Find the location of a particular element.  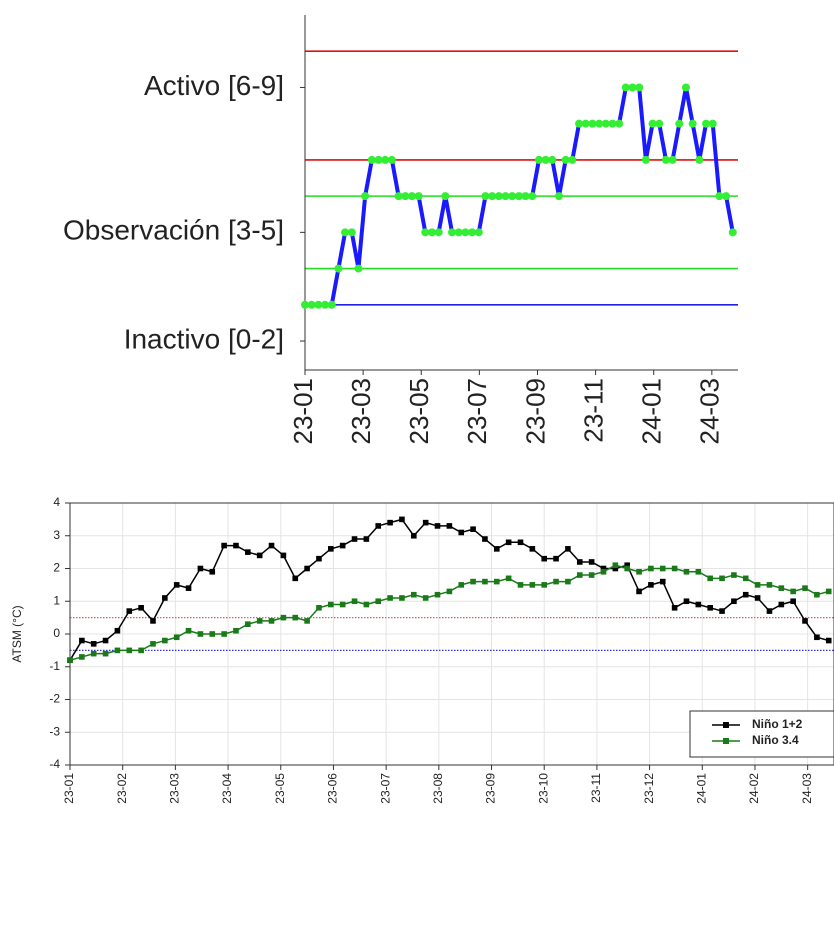

x-tick-label: 24-03 is located at coordinates (710, 411).